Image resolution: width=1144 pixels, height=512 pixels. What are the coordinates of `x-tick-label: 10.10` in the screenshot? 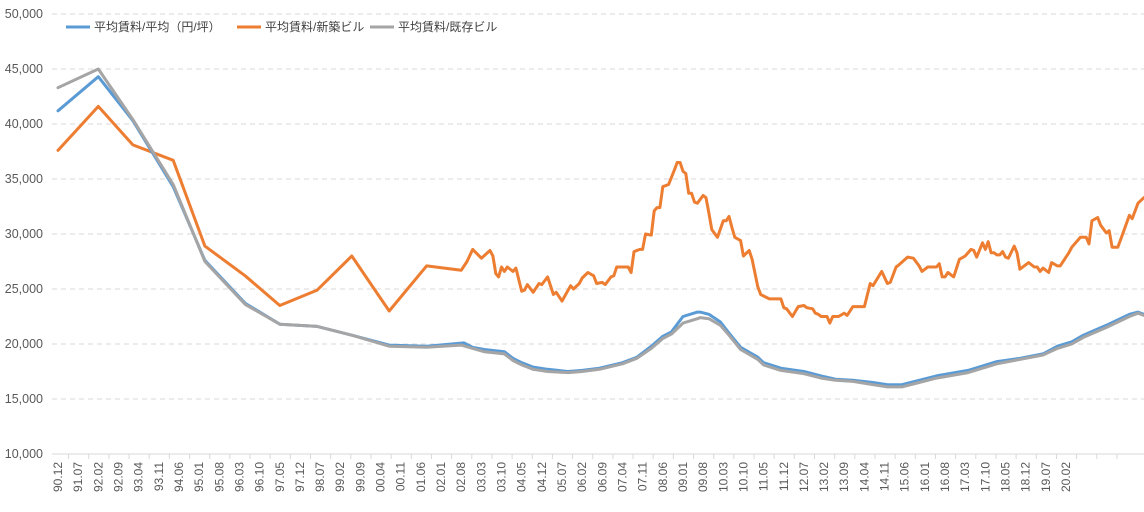 It's located at (743, 477).